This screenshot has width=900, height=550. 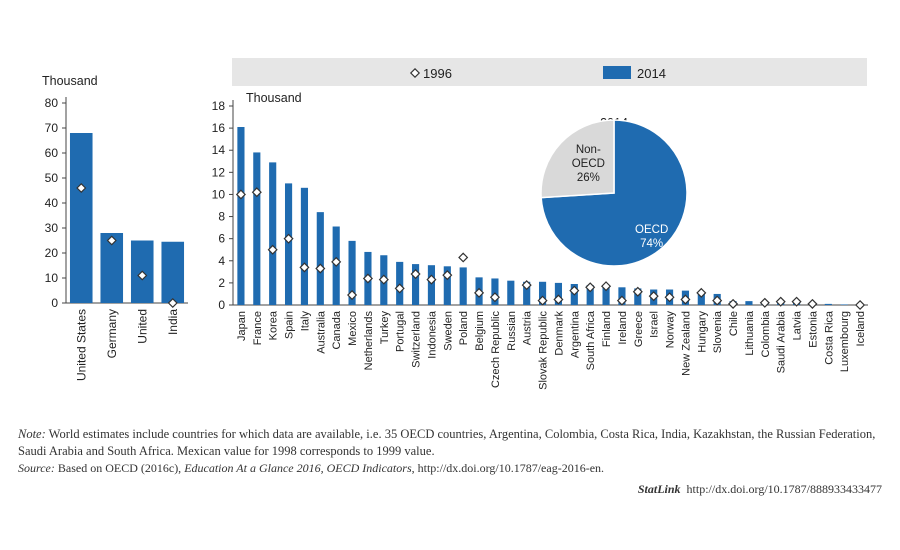 I want to click on right-ytick-label: 12, so click(x=219, y=172).